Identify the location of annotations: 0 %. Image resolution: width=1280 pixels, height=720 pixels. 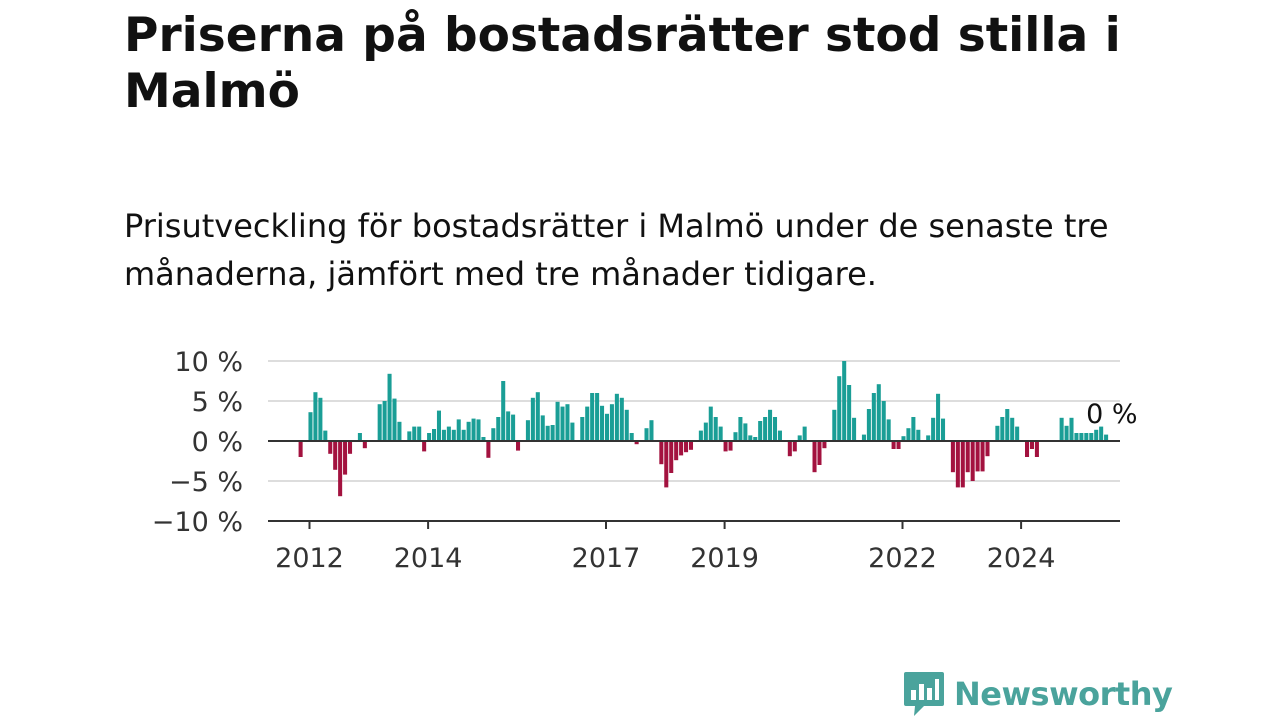
(1111, 414).